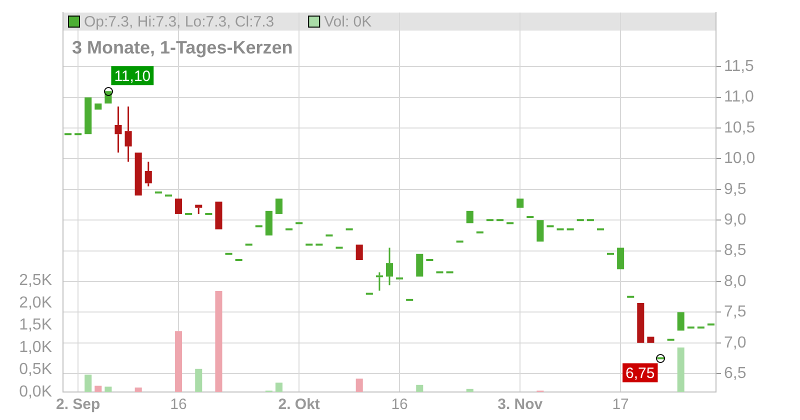  Describe the element at coordinates (735, 312) in the screenshot. I see `y-tick-label: 7,5` at that location.